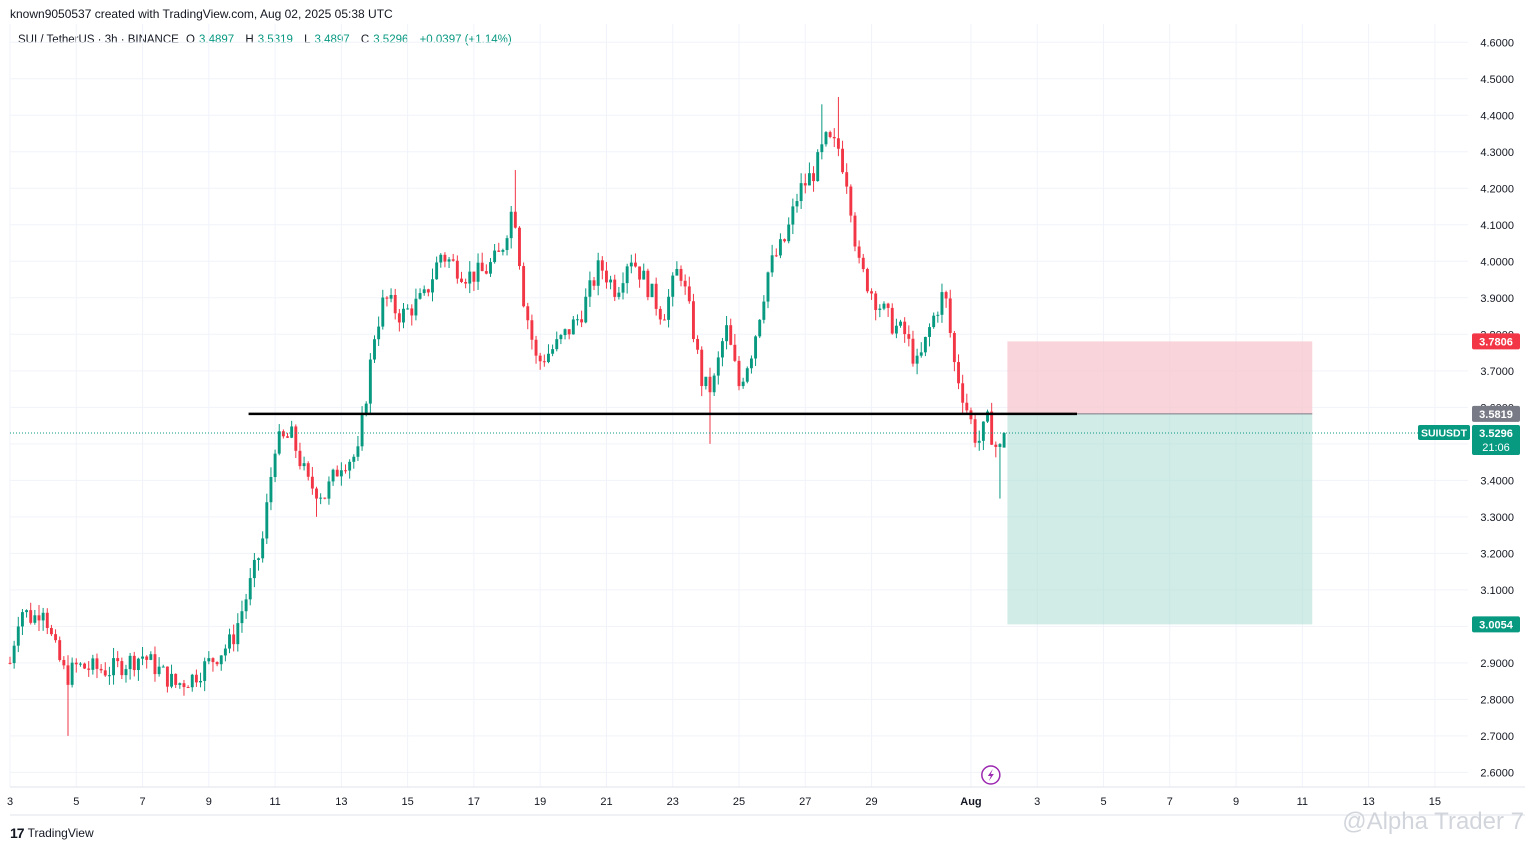 This screenshot has height=851, width=1534. I want to click on price-label-text: 3.0054, so click(1496, 625).